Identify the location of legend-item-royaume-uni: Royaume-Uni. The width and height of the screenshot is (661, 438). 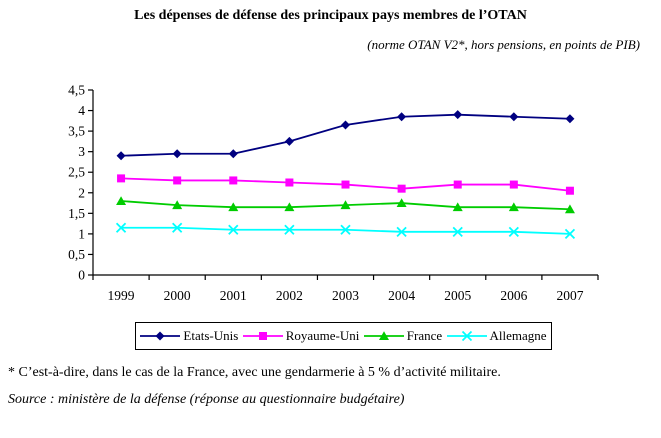
(301, 336).